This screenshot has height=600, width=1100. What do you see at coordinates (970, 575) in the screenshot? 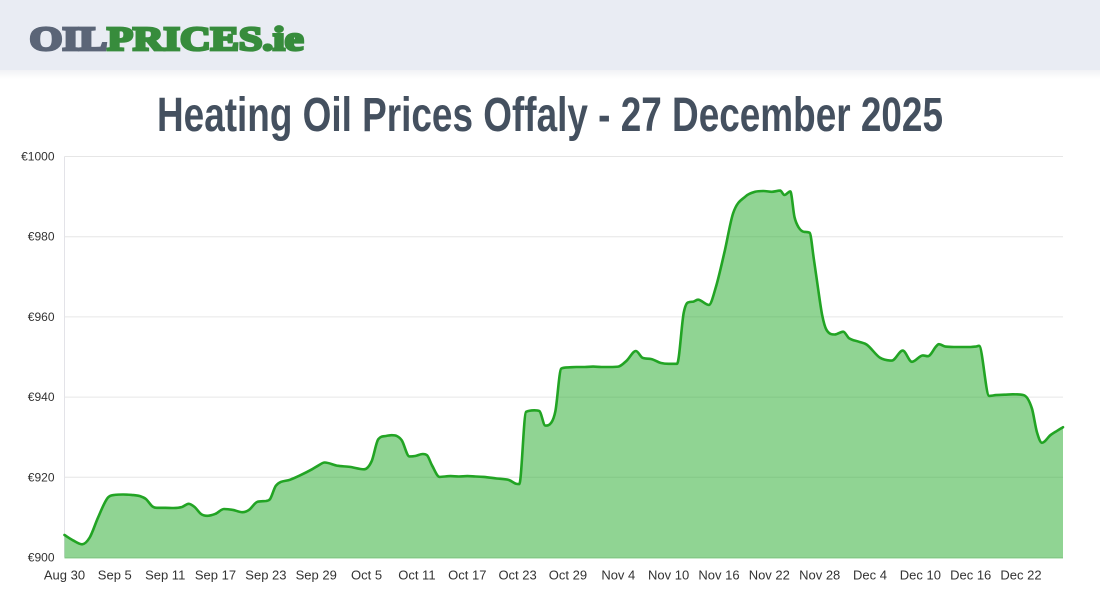
I see `svg-text: Dec 16` at bounding box center [970, 575].